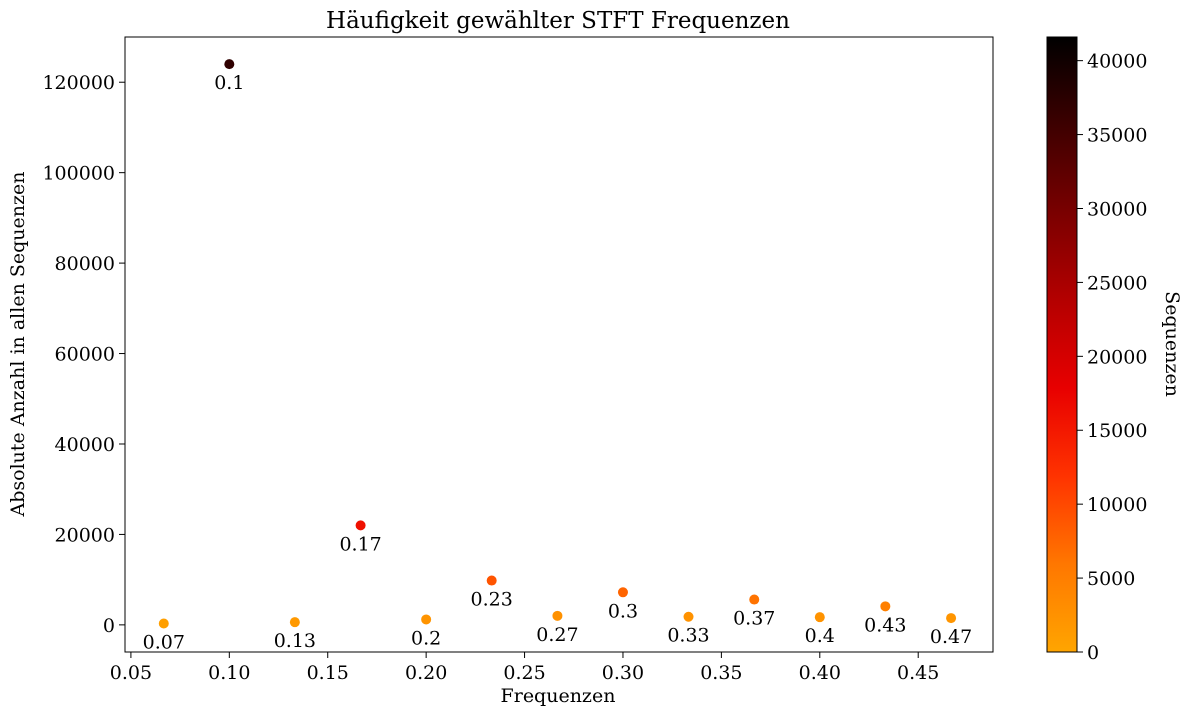 Image resolution: width=1188 pixels, height=715 pixels. What do you see at coordinates (1117, 431) in the screenshot?
I see `colorbar-tick-label: 15000` at bounding box center [1117, 431].